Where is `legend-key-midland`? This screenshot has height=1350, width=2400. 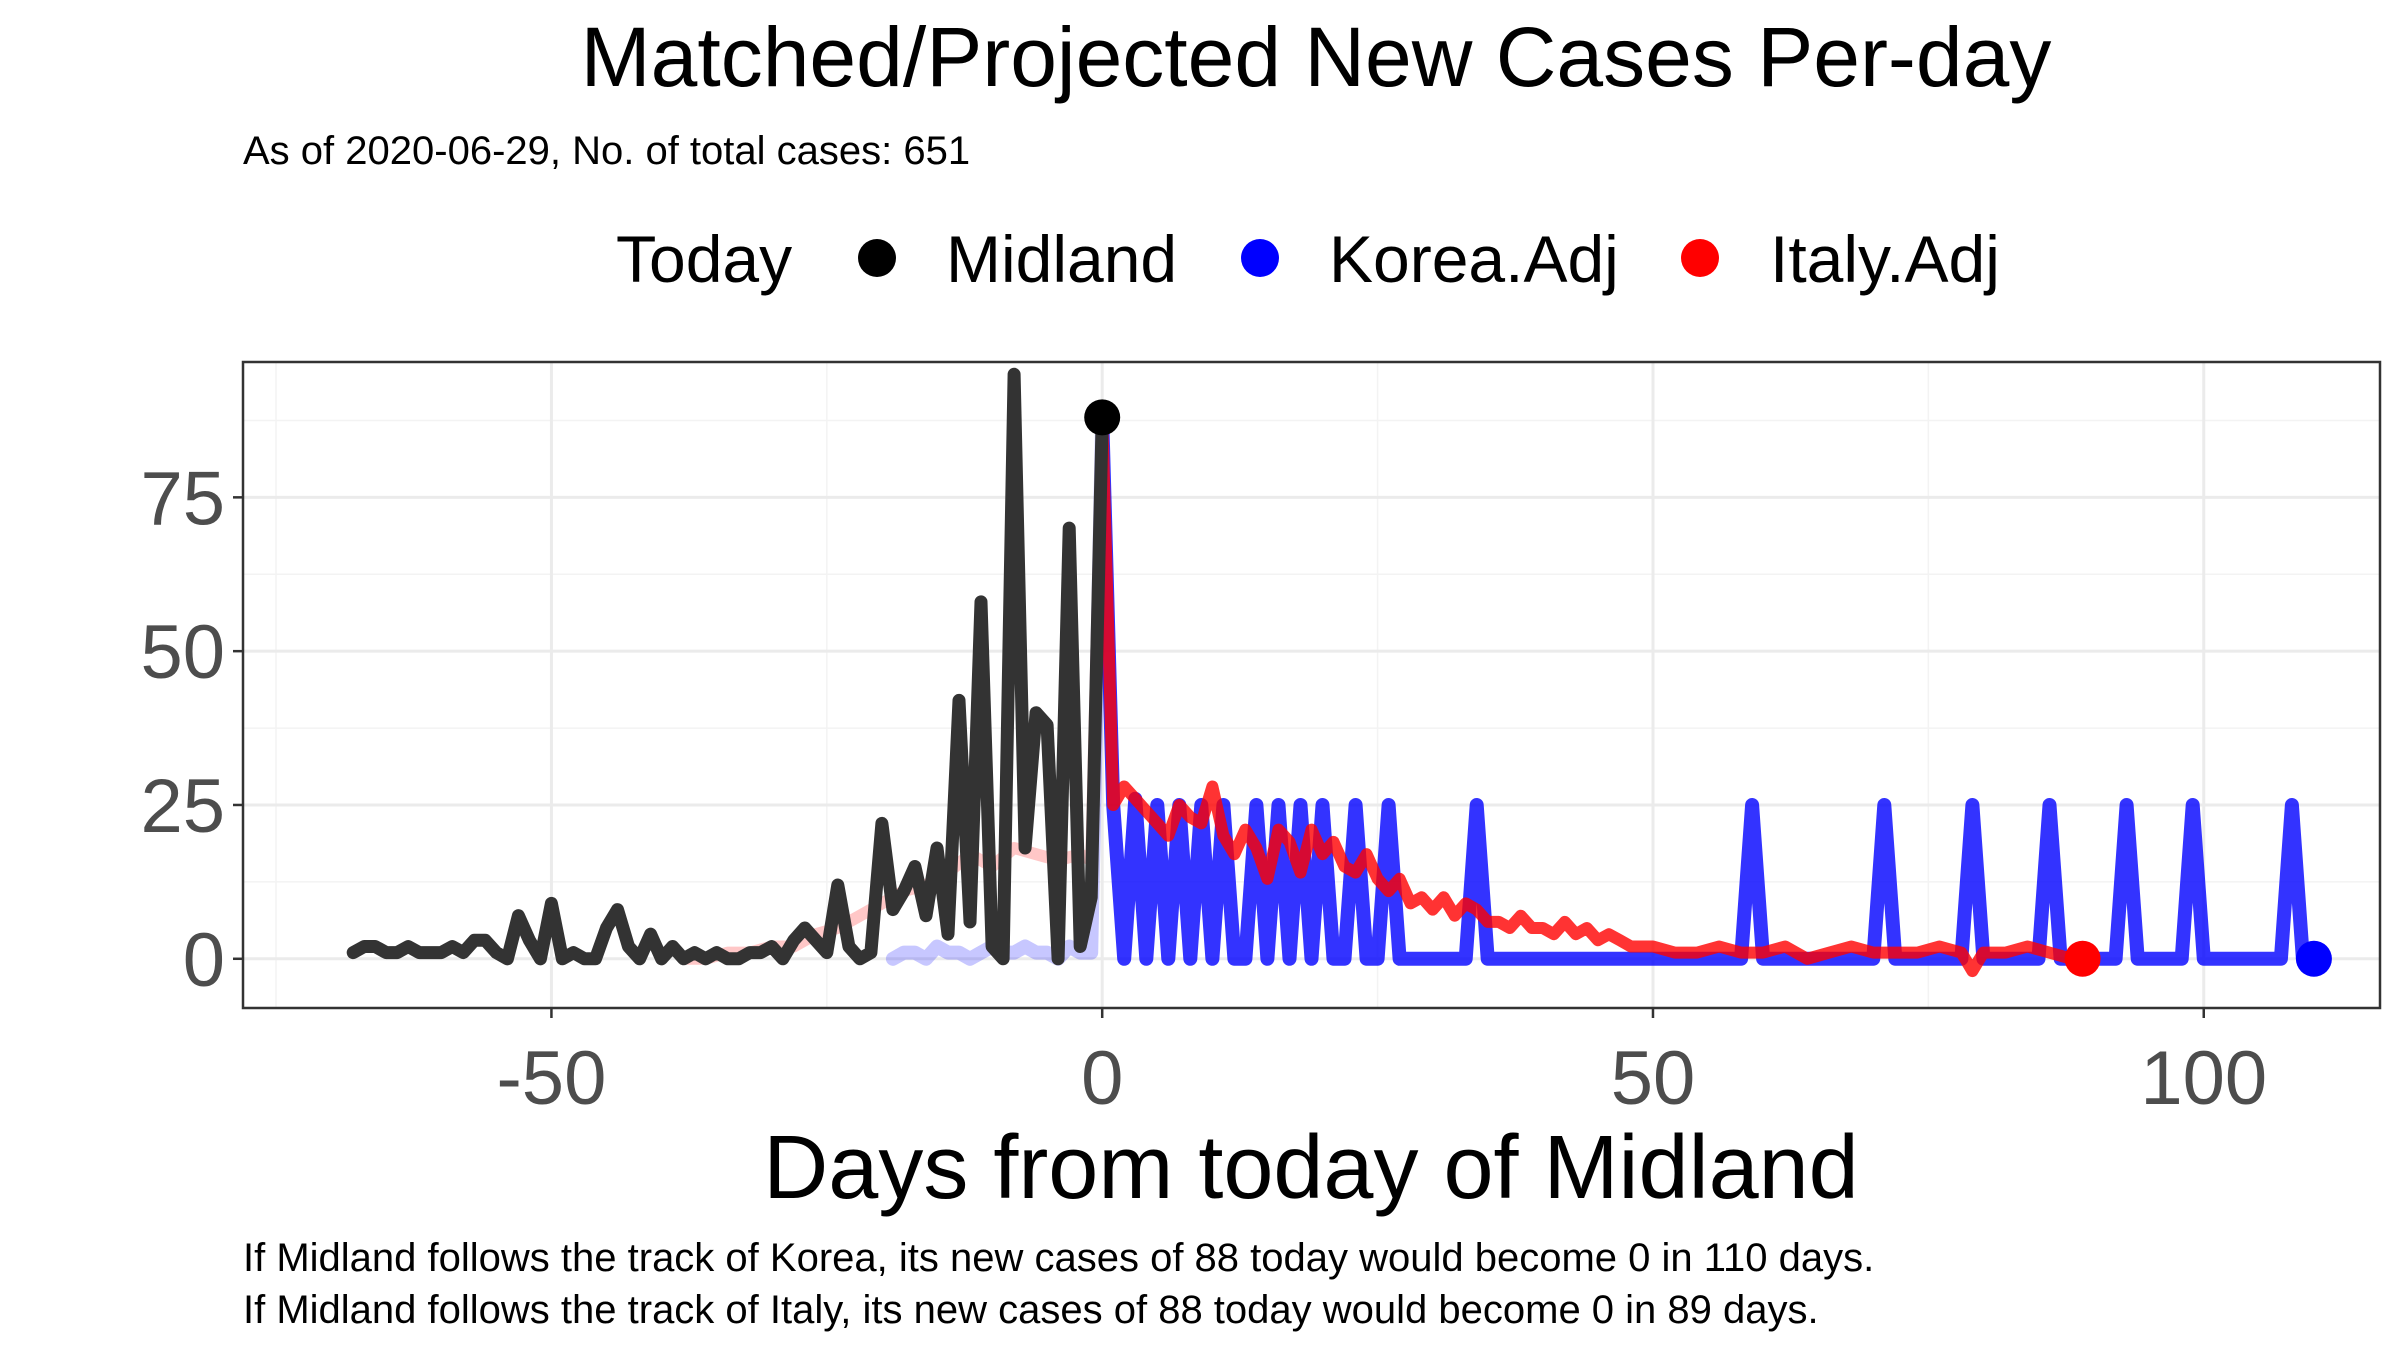 legend-key-midland is located at coordinates (877, 258).